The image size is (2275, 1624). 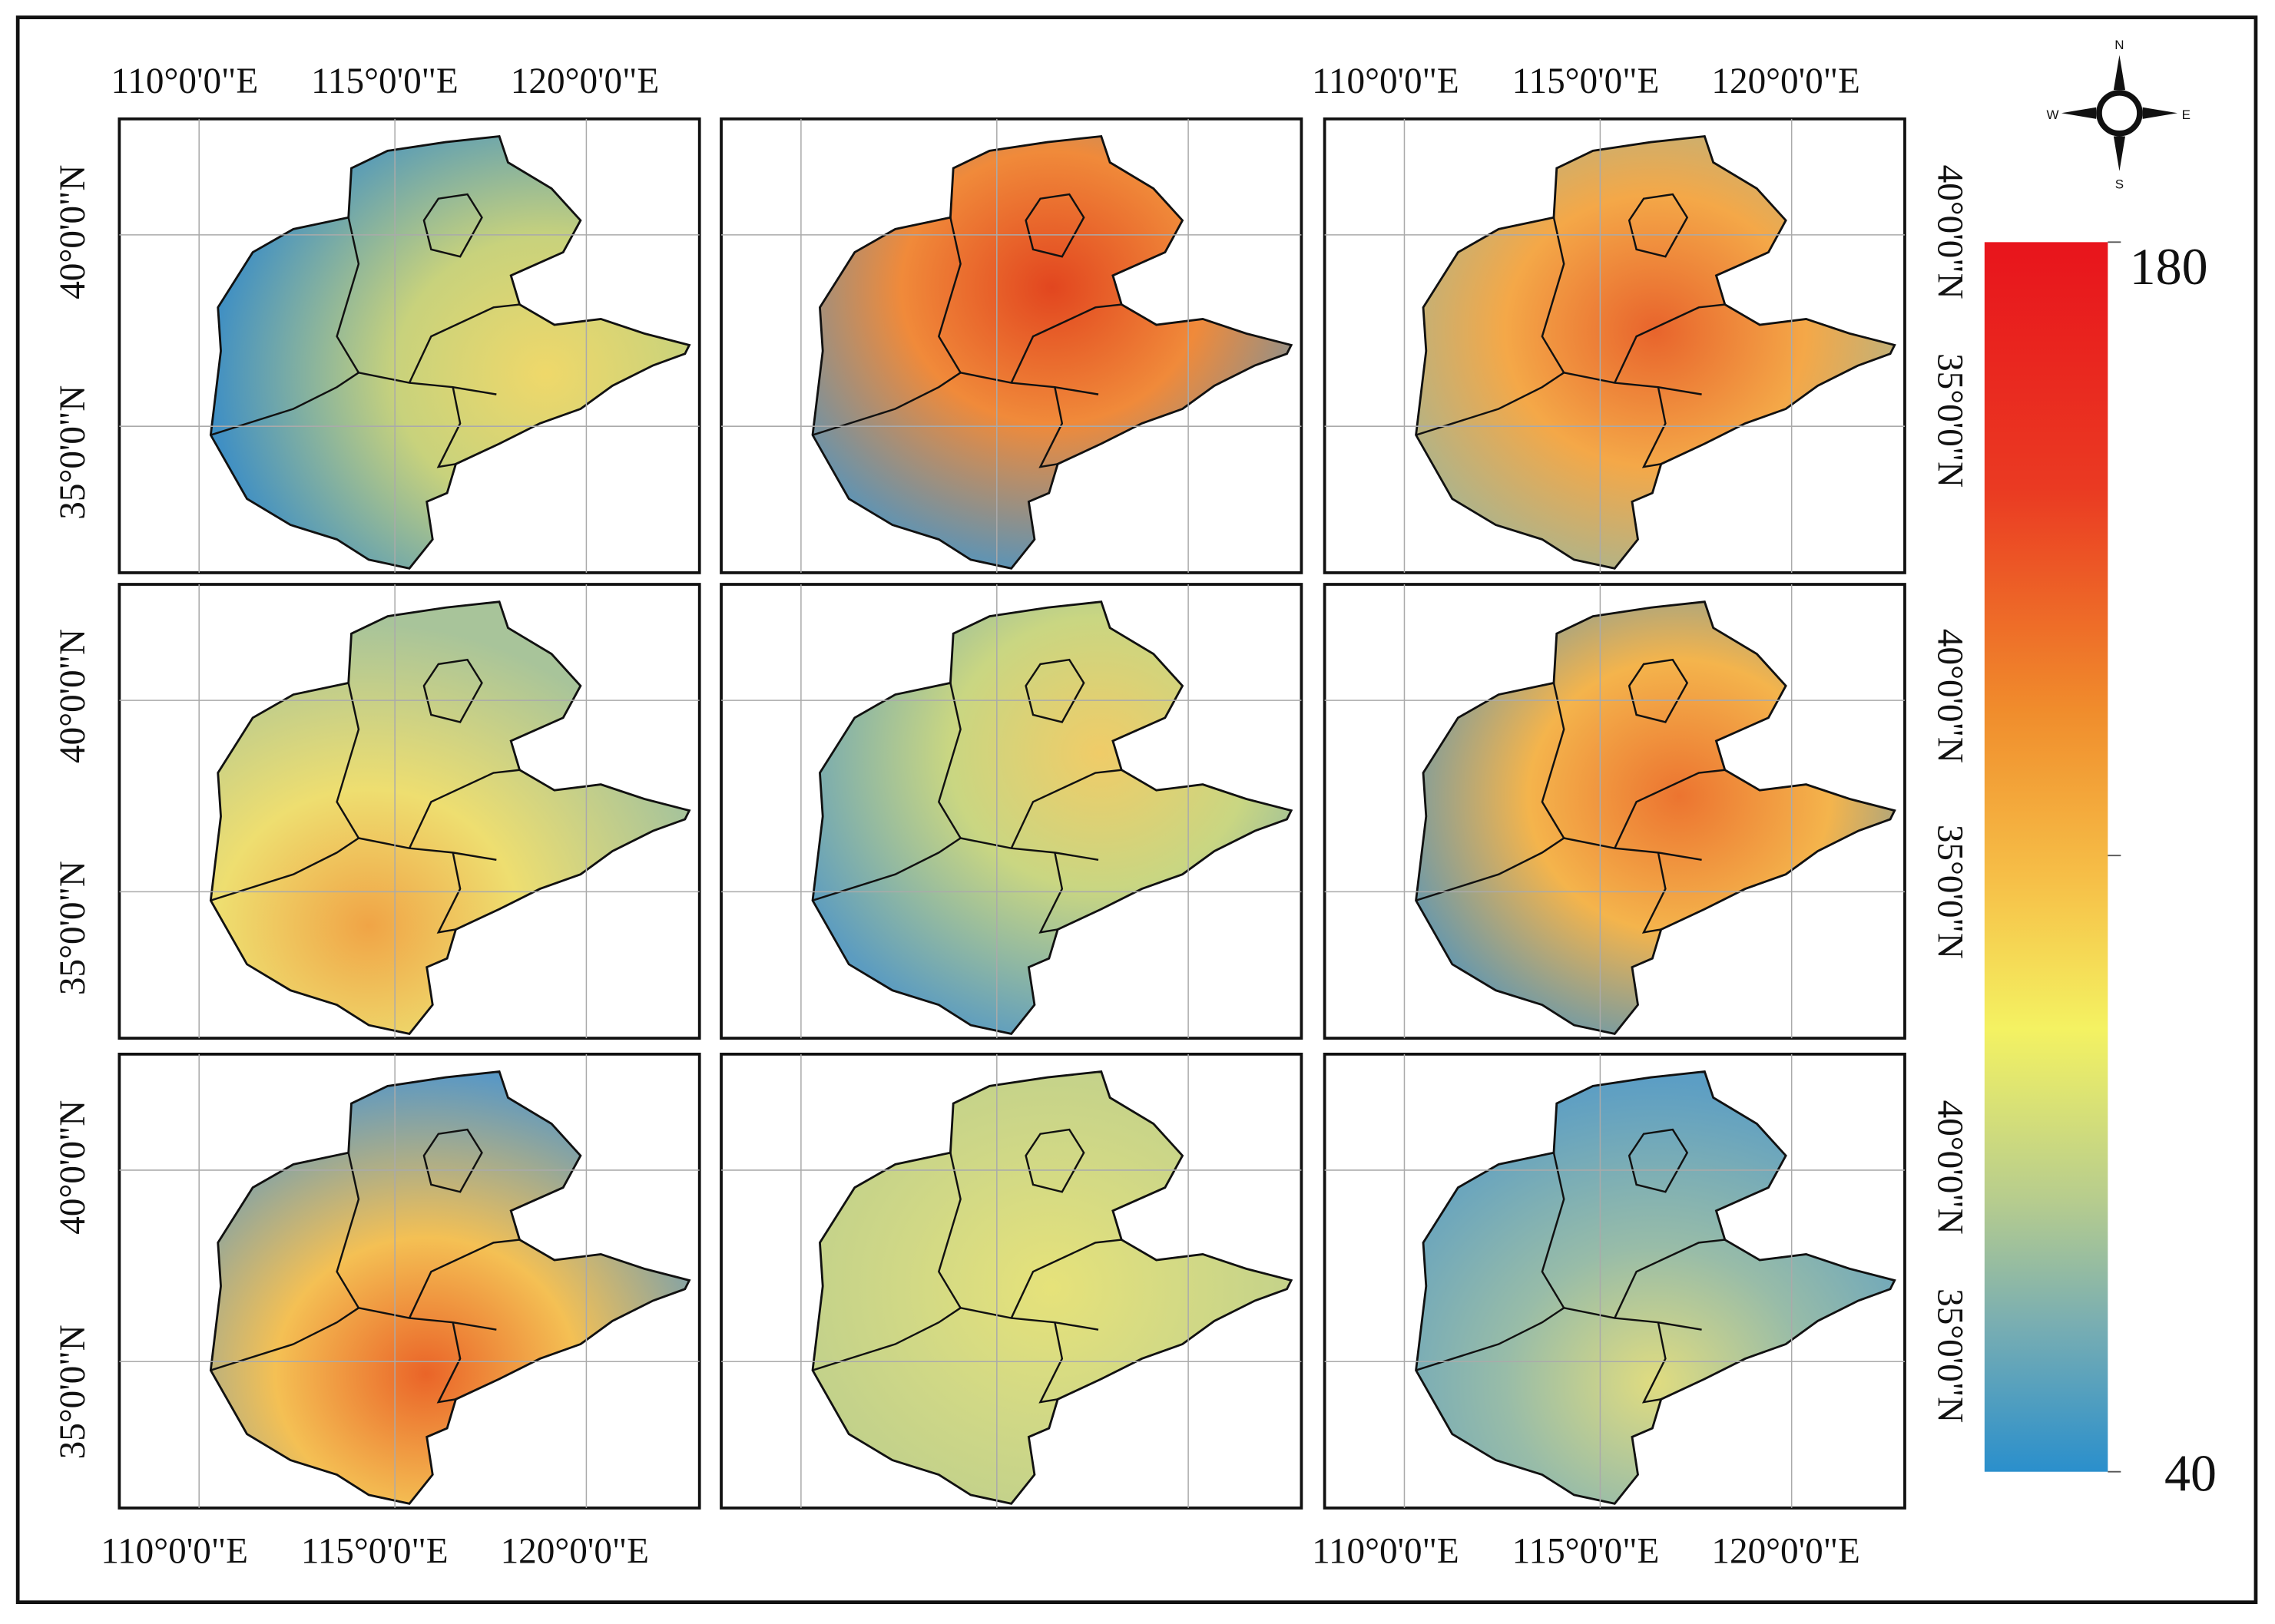 What do you see at coordinates (2053, 114) in the screenshot?
I see `compass-west: W` at bounding box center [2053, 114].